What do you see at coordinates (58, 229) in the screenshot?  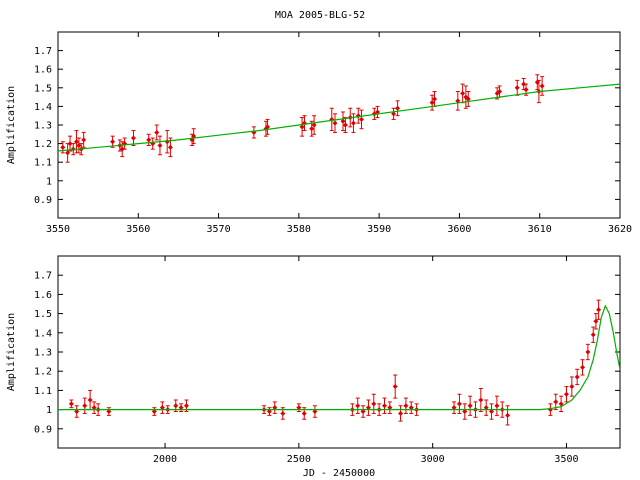 I see `x-tick-label: 3550` at bounding box center [58, 229].